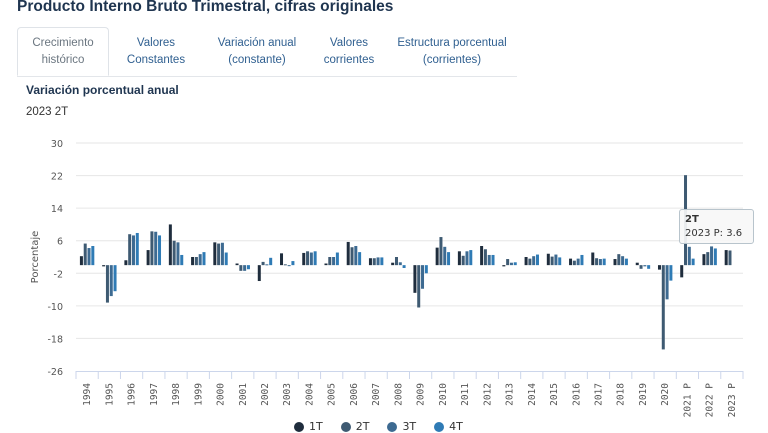  What do you see at coordinates (285, 265) in the screenshot?
I see `bar-2t-2003` at bounding box center [285, 265].